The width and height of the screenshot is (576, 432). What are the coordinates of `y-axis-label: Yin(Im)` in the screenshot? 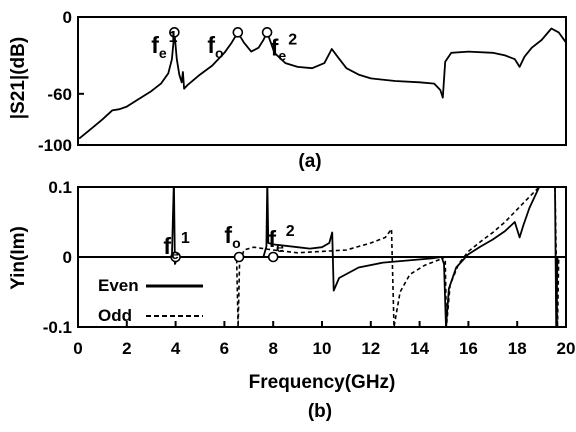 It's located at (18, 258).